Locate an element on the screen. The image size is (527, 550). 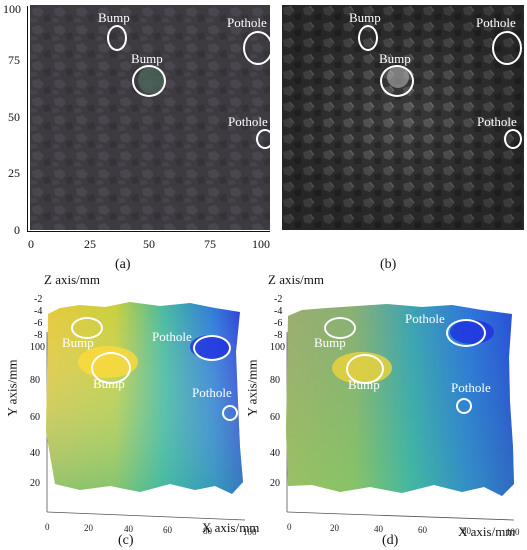
c-z-tick-6: -6 is located at coordinates (38, 323).